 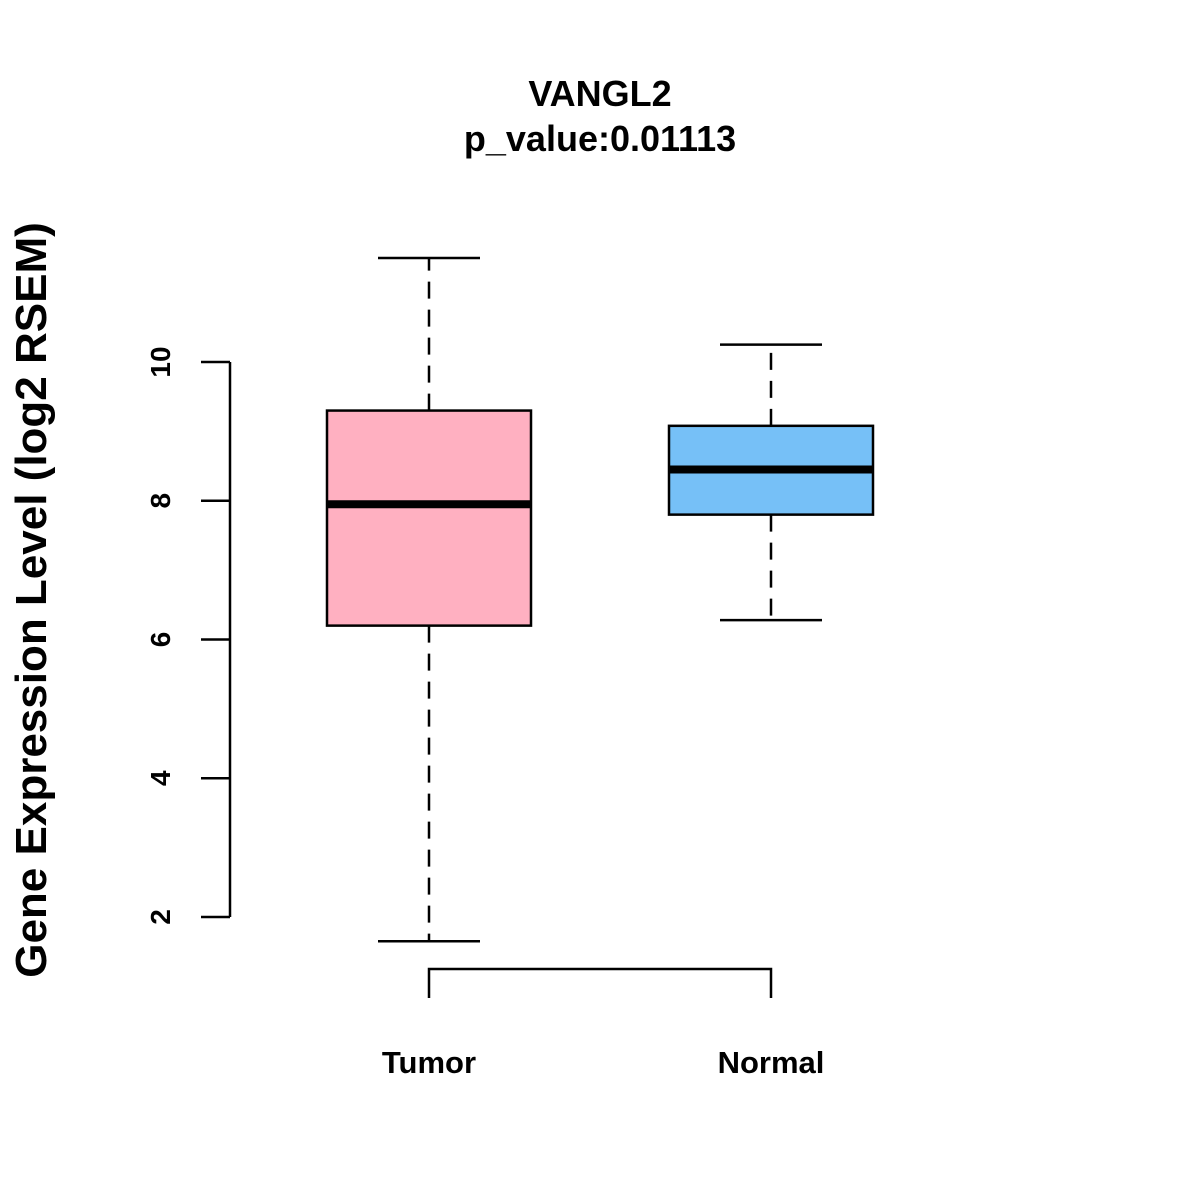 I want to click on x-axis-labels: Tumor Normal, so click(x=603, y=1062).